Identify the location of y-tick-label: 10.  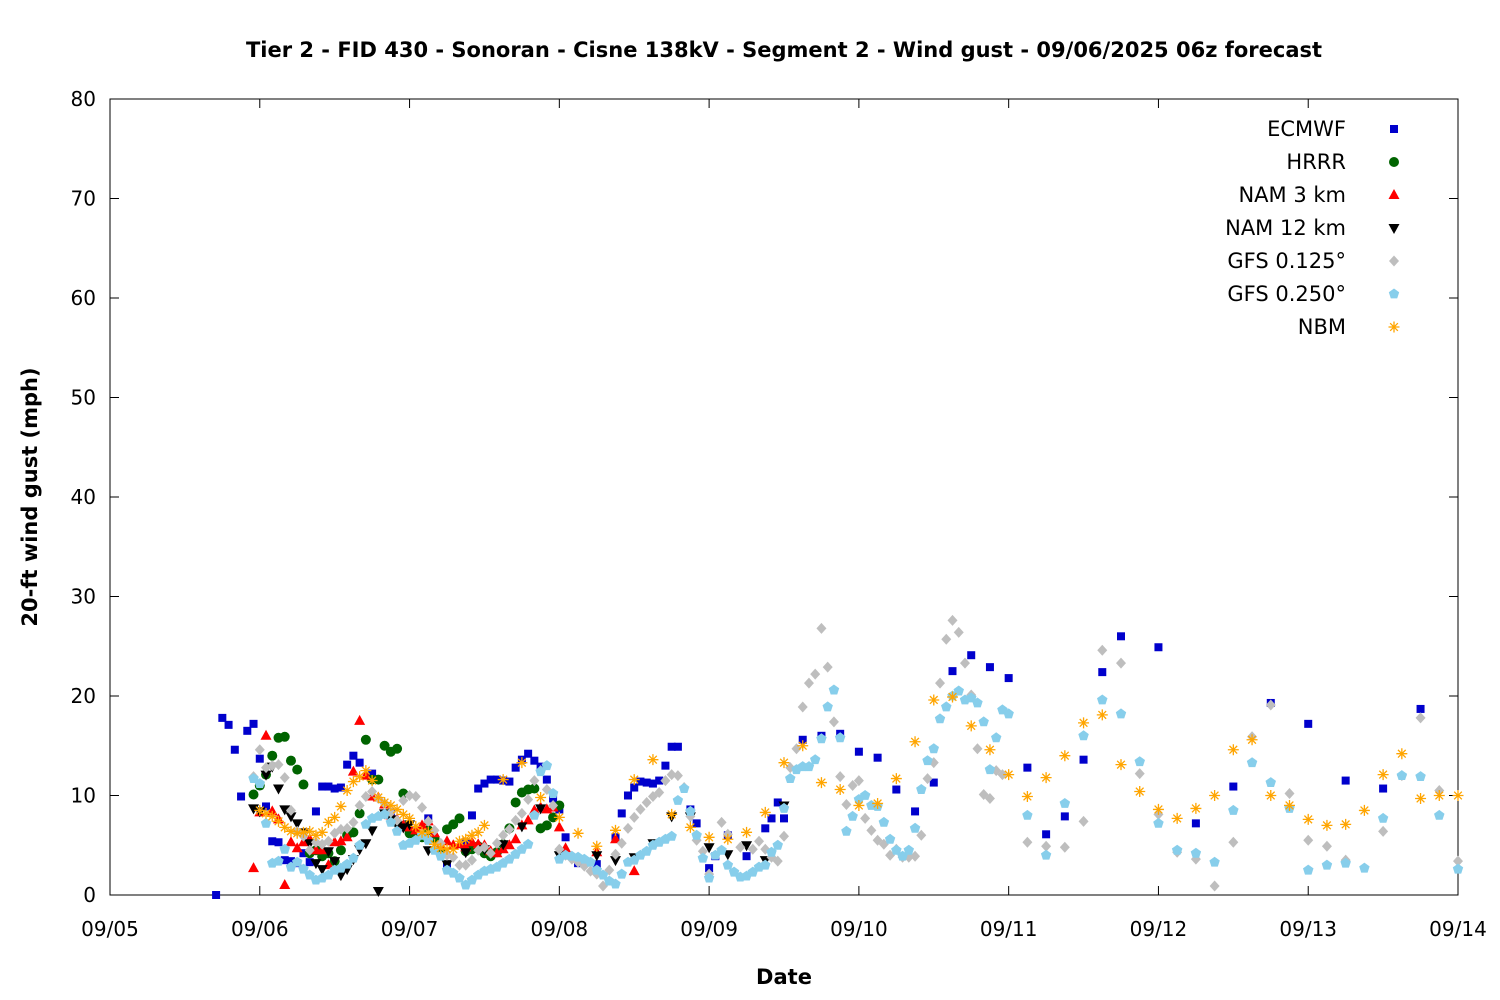
(83, 796).